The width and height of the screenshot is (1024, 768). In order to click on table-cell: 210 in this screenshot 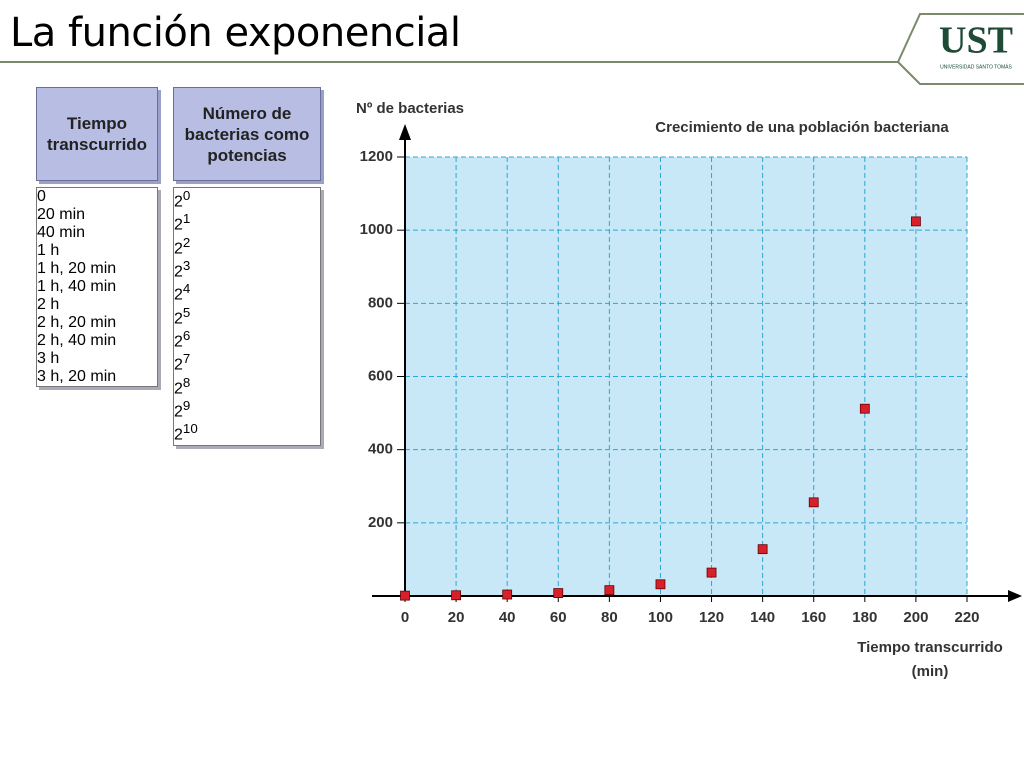, I will do `click(247, 432)`.